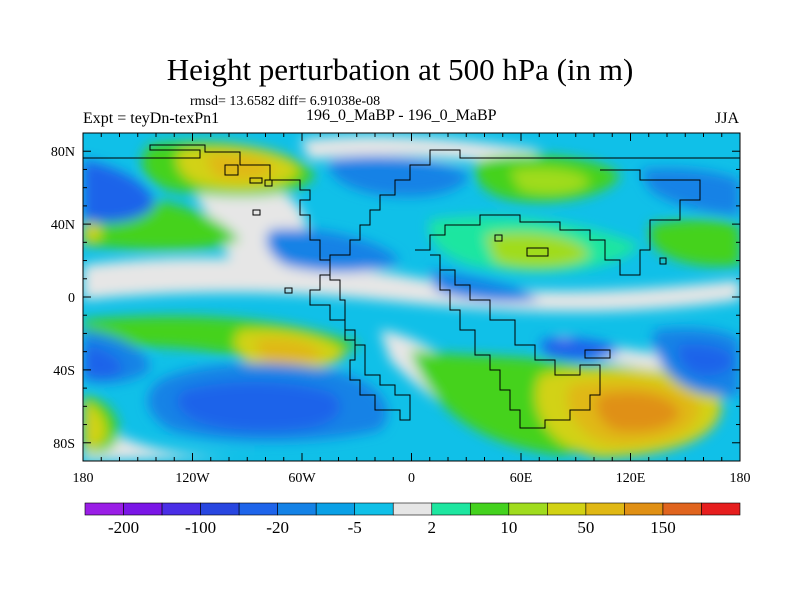 The height and width of the screenshot is (600, 800). Describe the element at coordinates (63, 152) in the screenshot. I see `y-tick-label: 80N` at that location.